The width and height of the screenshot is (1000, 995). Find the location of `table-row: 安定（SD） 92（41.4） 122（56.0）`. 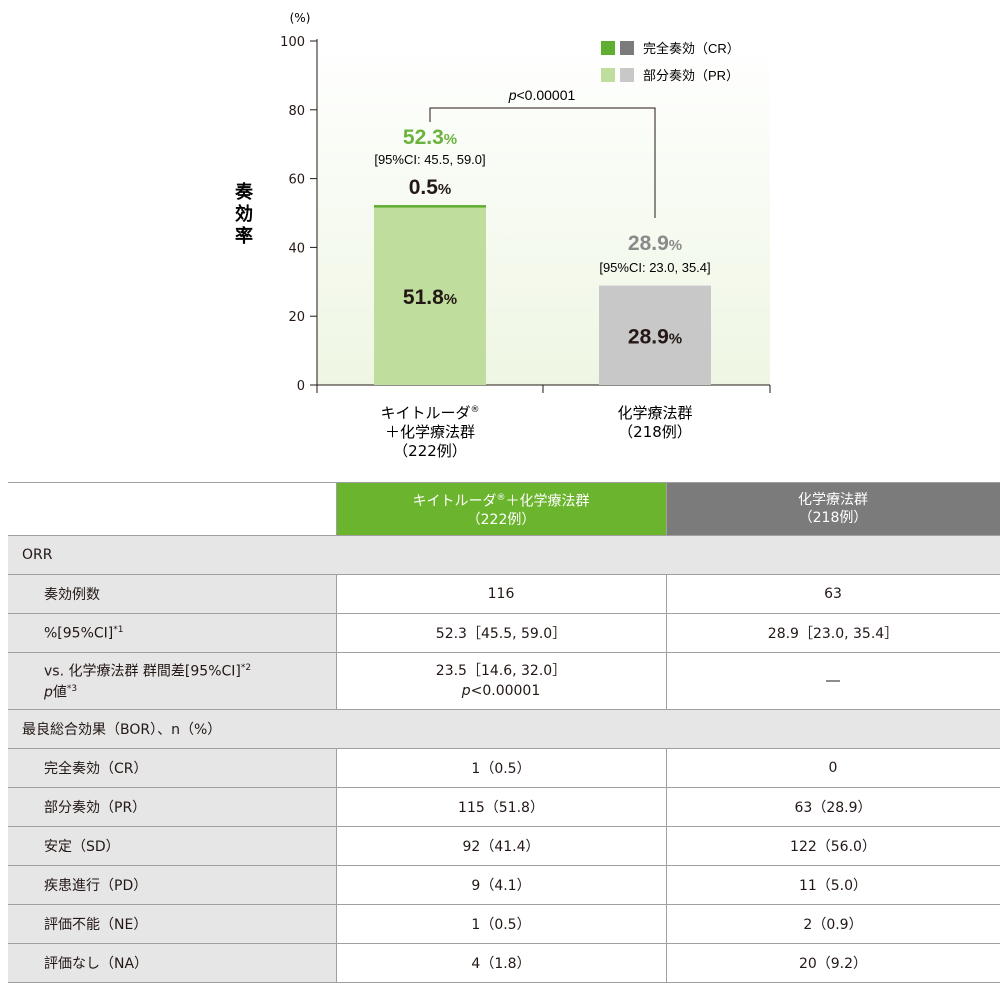

table-row: 安定（SD） 92（41.4） 122（56.0） is located at coordinates (504, 846).